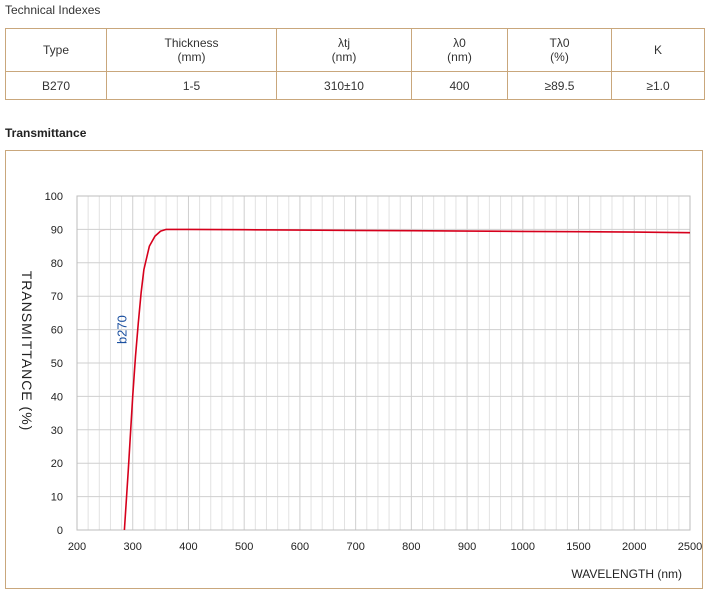 The image size is (708, 593). What do you see at coordinates (133, 547) in the screenshot?
I see `x-tick-label: 300` at bounding box center [133, 547].